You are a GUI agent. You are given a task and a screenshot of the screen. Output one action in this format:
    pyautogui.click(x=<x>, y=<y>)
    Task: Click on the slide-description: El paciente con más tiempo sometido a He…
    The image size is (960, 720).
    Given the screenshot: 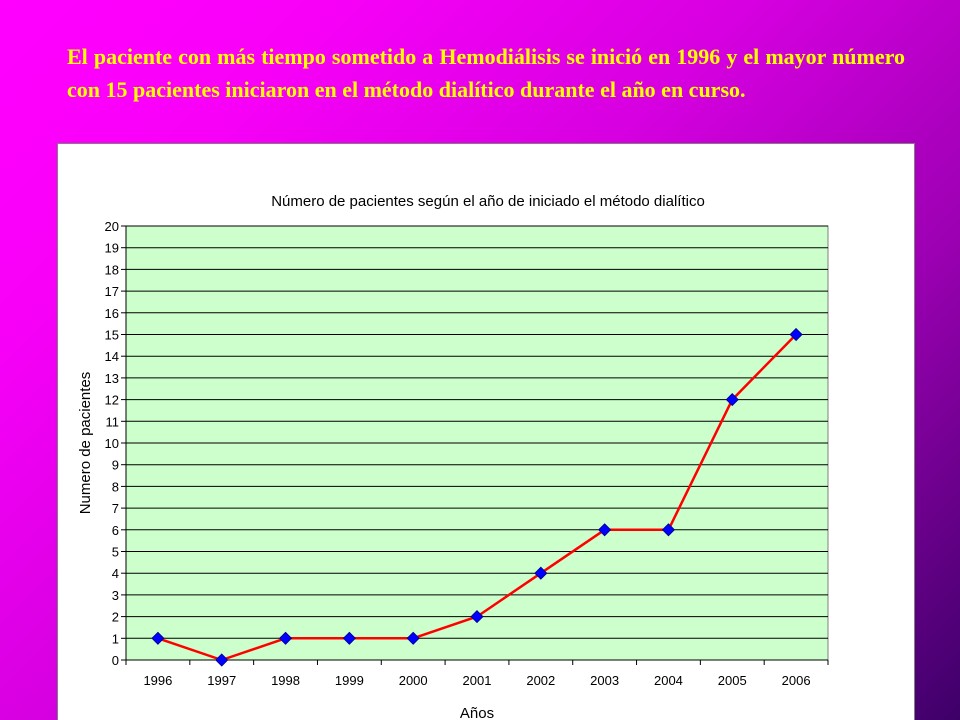 What is the action you would take?
    pyautogui.click(x=486, y=73)
    